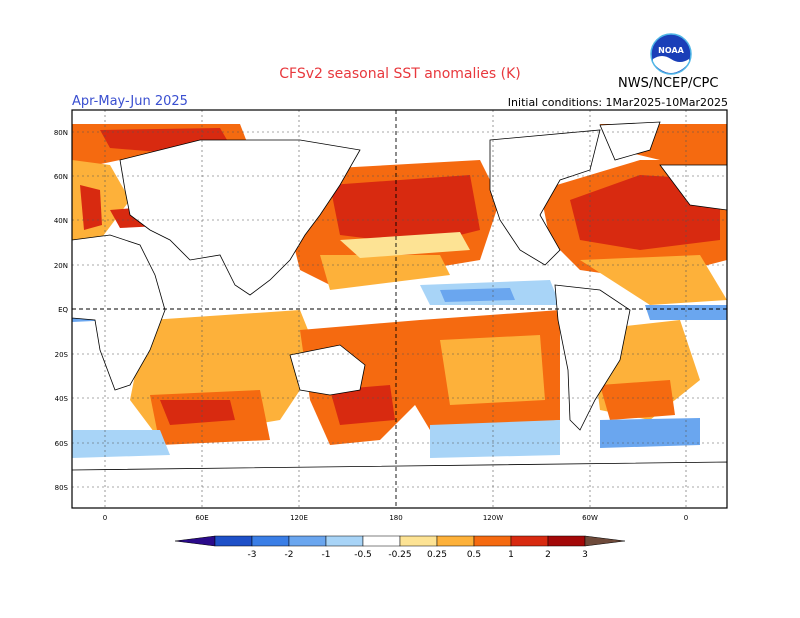 This screenshot has height=618, width=800. Describe the element at coordinates (399, 484) in the screenshot. I see `antarctica-landmass` at that location.